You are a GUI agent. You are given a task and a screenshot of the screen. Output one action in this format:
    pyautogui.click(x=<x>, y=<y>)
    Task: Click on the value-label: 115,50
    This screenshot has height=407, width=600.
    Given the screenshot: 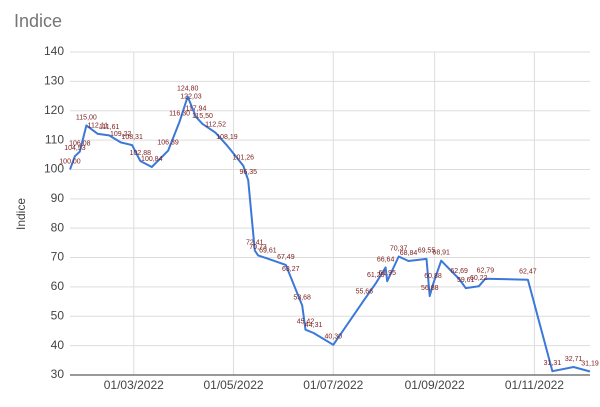 What is the action you would take?
    pyautogui.click(x=202, y=116)
    